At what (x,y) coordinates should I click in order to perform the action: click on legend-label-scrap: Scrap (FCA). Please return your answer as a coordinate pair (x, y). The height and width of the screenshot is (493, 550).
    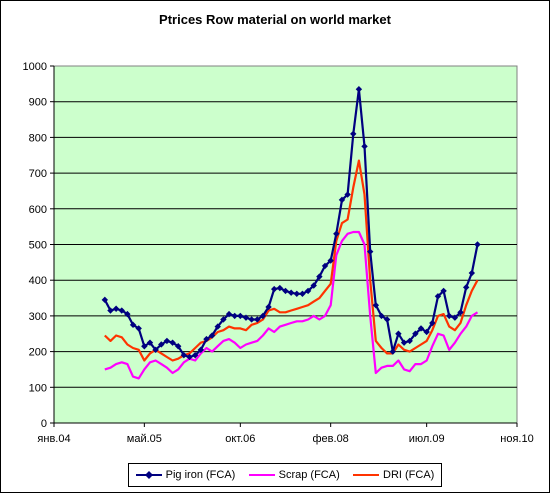
    Looking at the image, I should click on (309, 475).